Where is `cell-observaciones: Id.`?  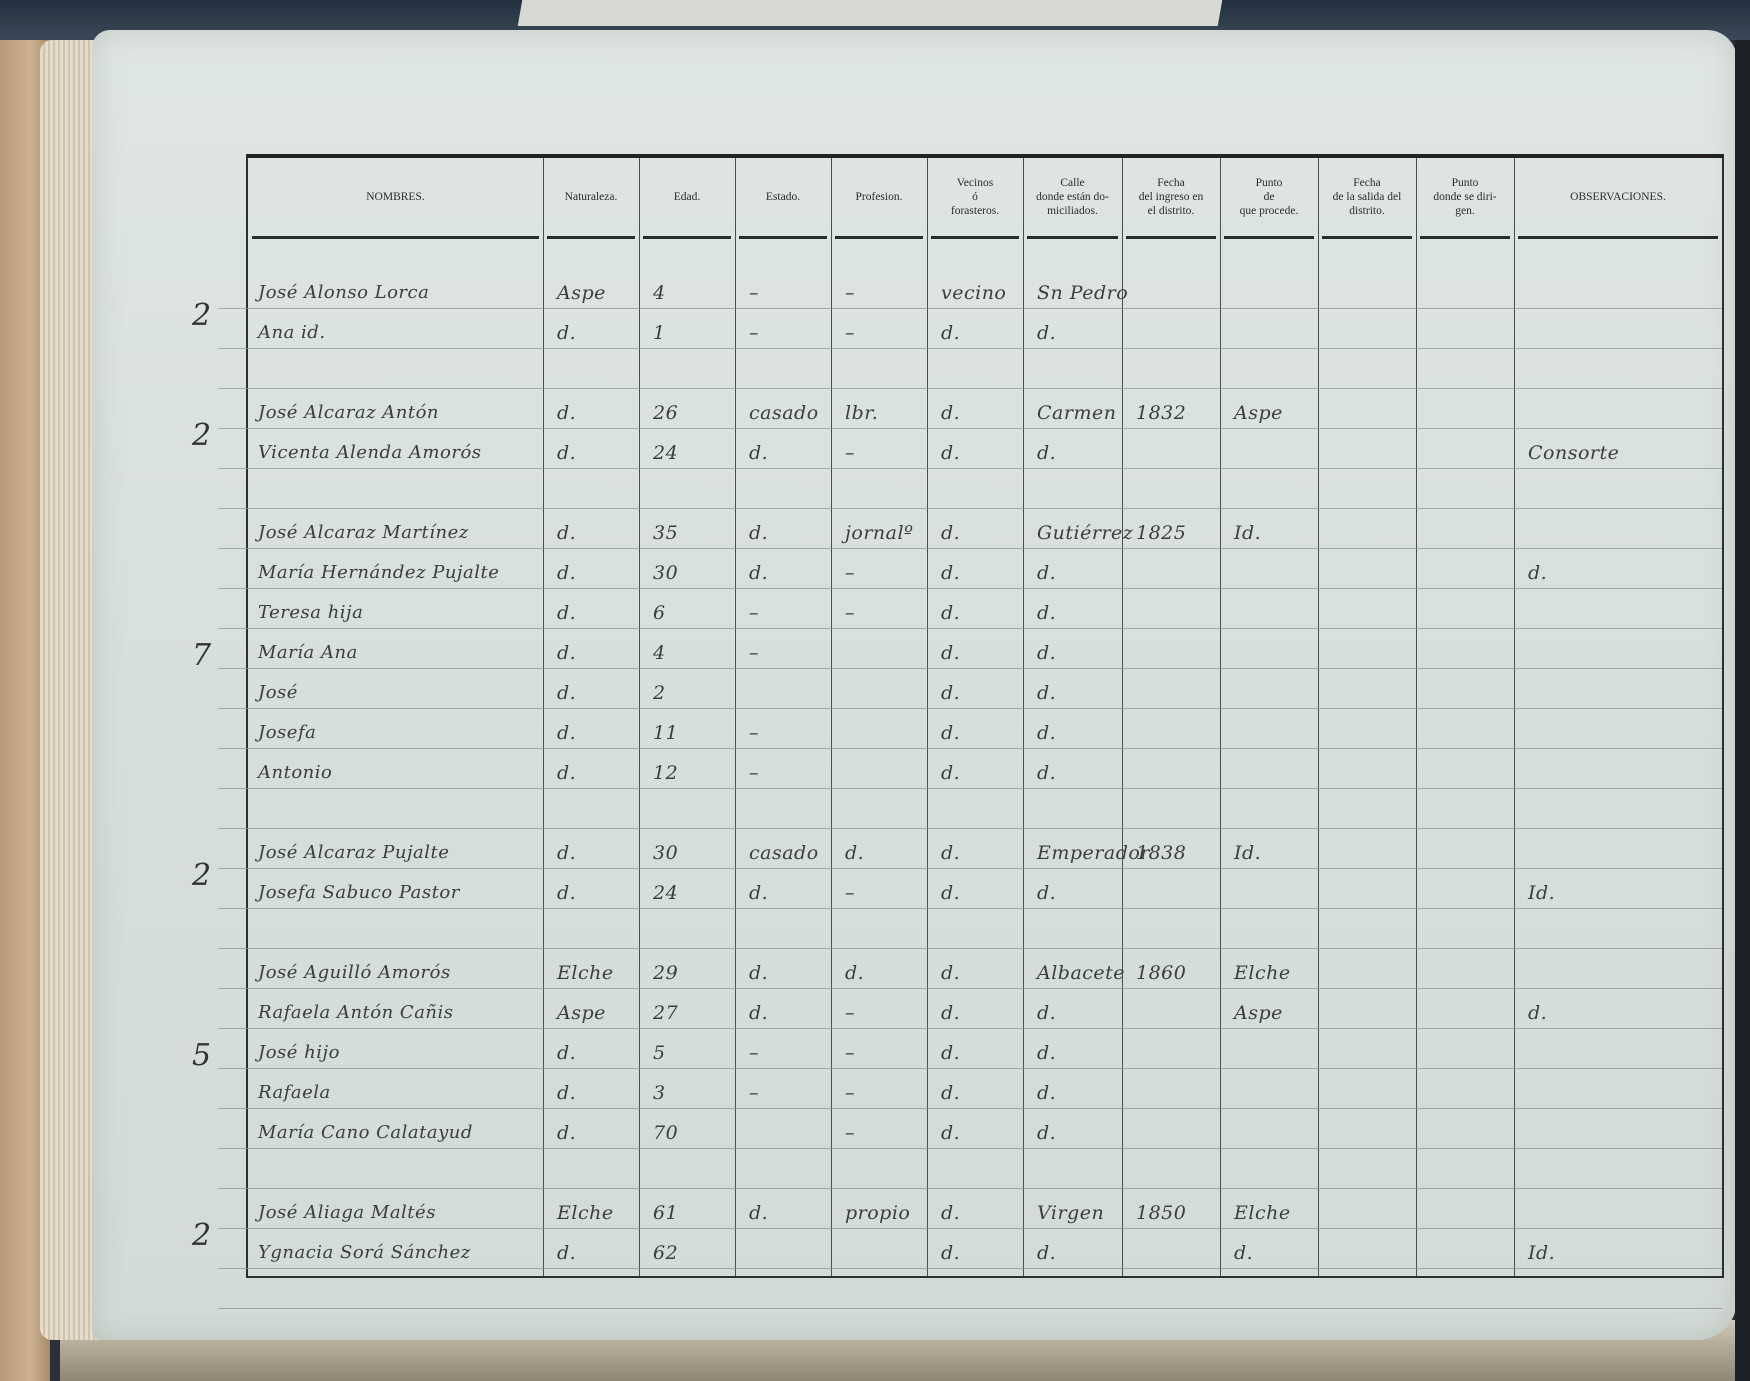 cell-observaciones: Id. is located at coordinates (1542, 893).